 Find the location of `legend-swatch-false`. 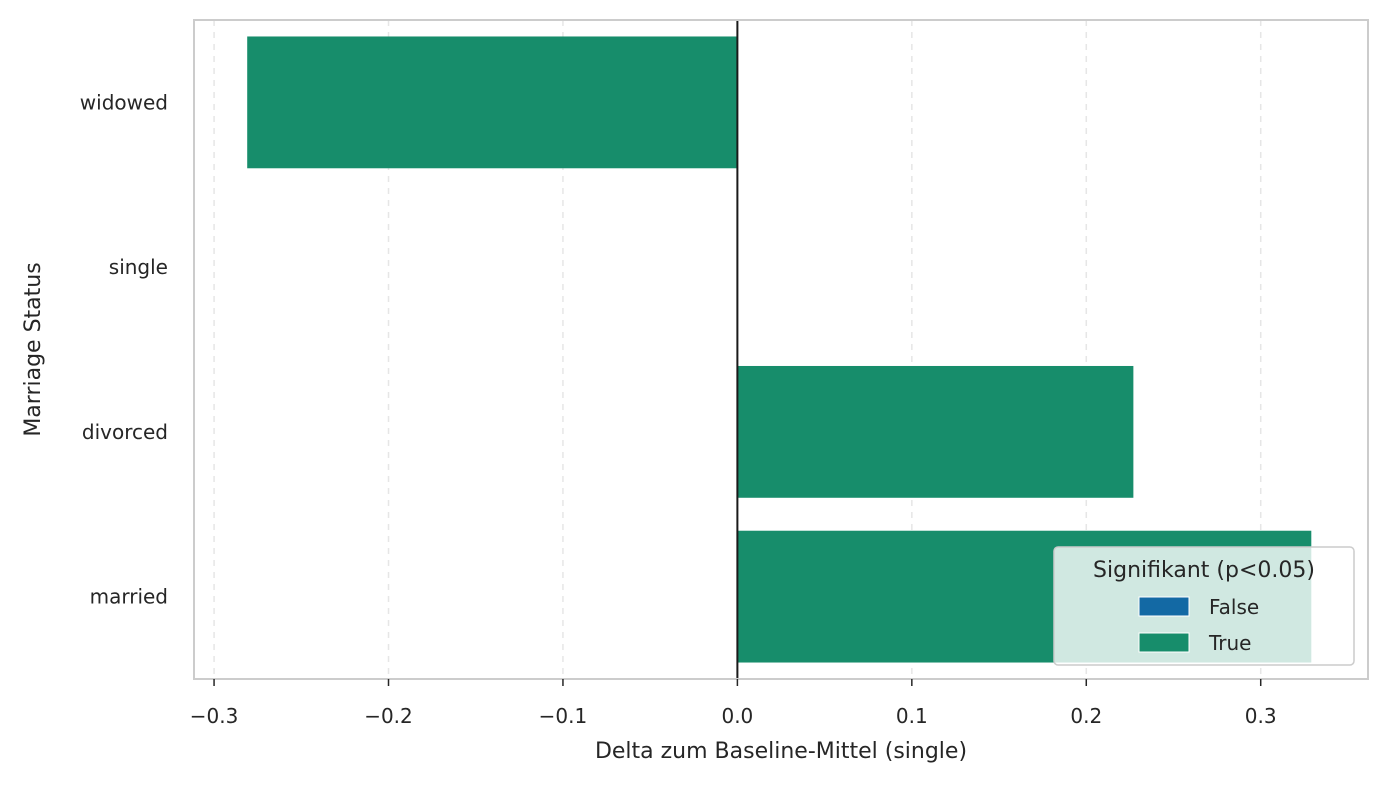

legend-swatch-false is located at coordinates (1164, 606).